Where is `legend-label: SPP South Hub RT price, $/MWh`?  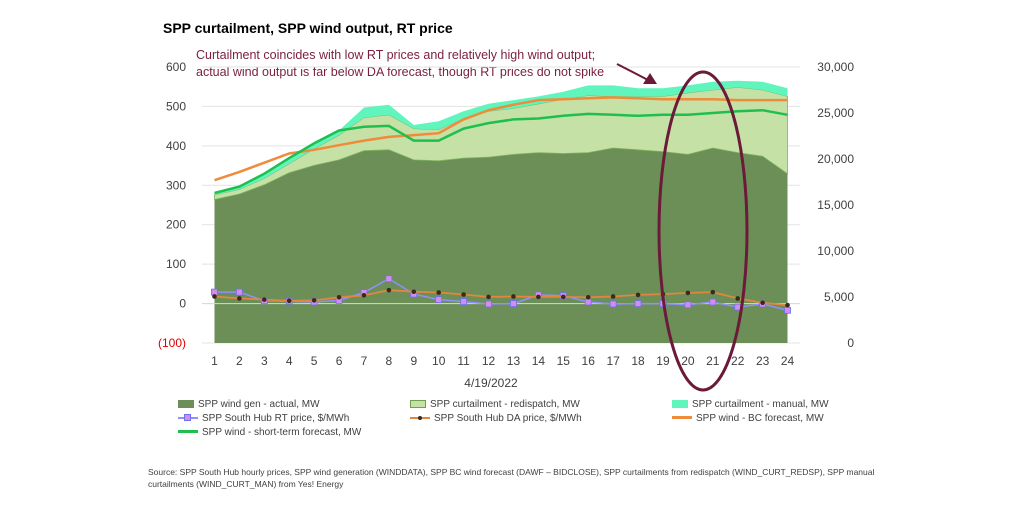
legend-label: SPP South Hub RT price, $/MWh is located at coordinates (276, 418).